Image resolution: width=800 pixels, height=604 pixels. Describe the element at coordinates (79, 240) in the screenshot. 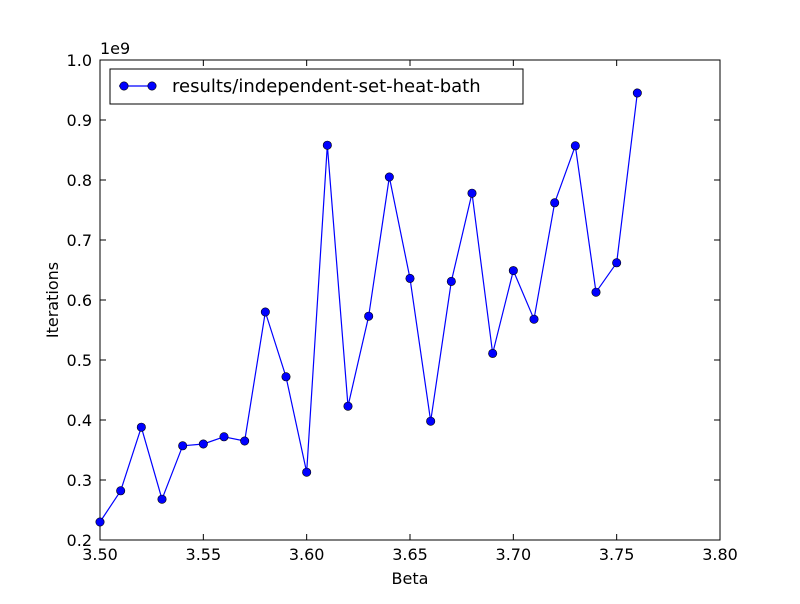

I see `y-tick-label: 0.7` at that location.